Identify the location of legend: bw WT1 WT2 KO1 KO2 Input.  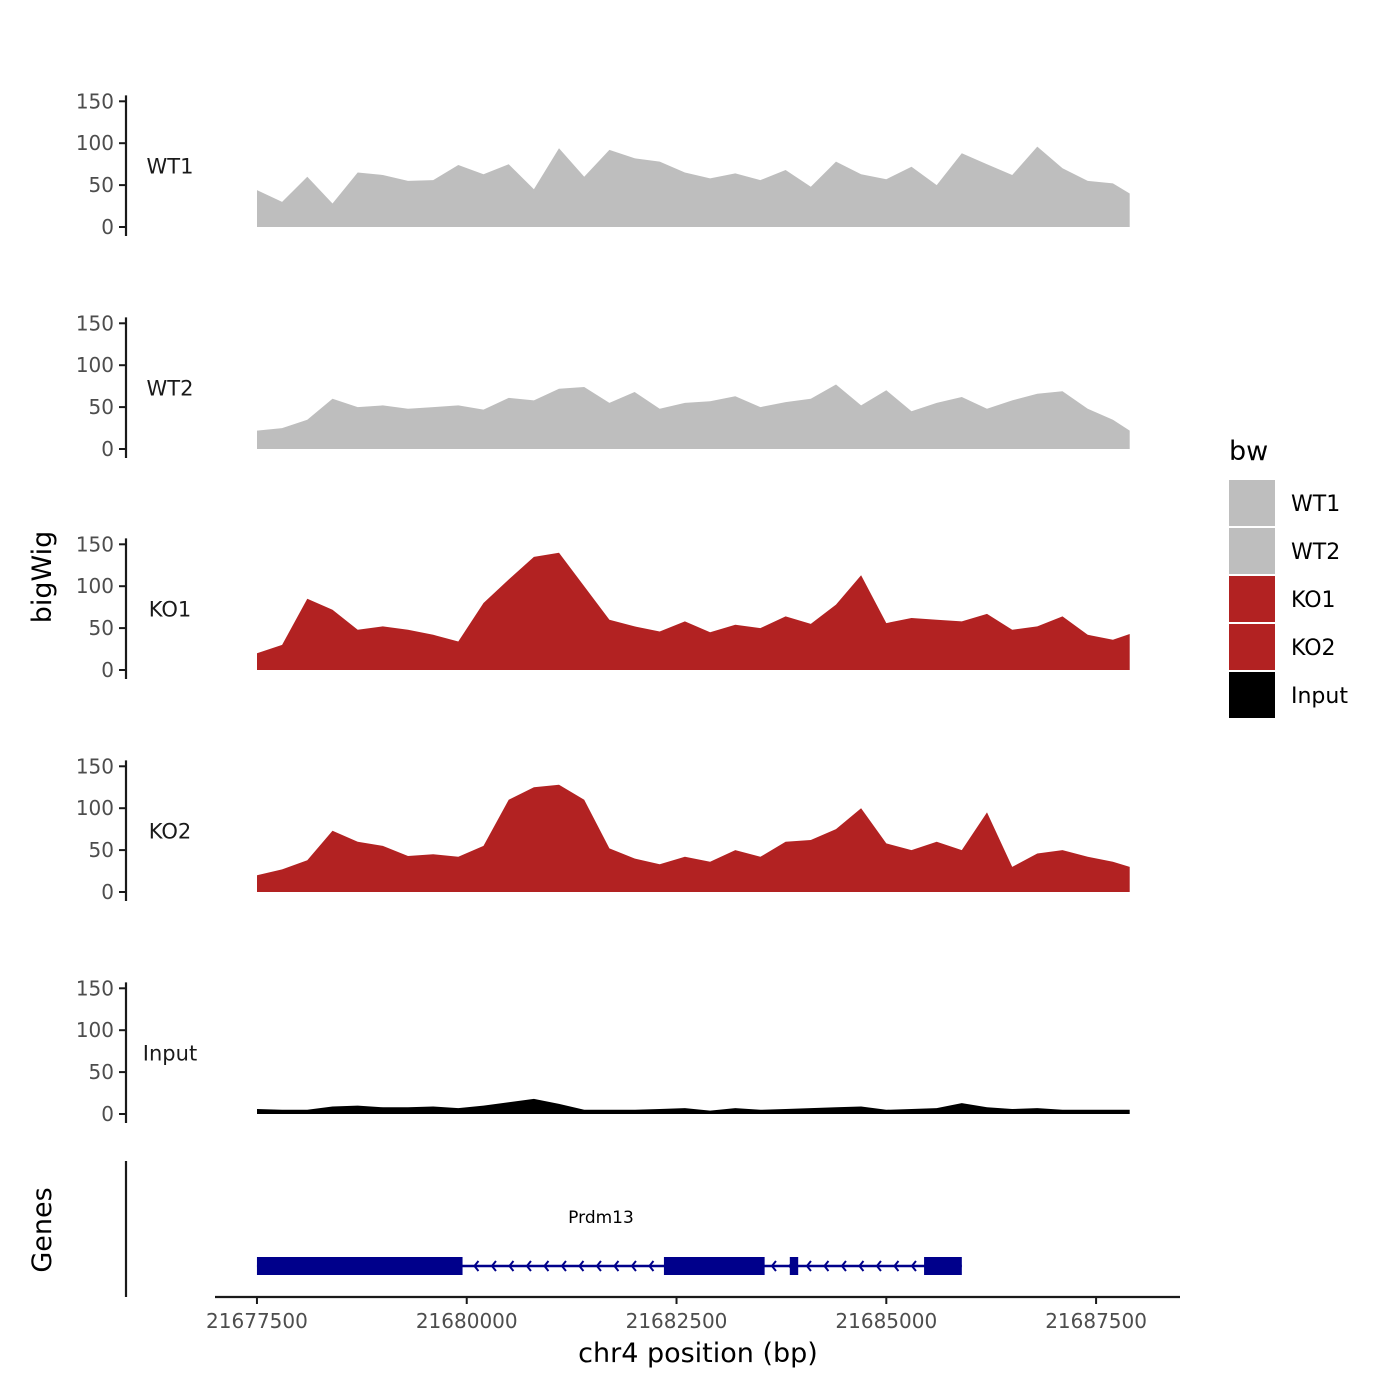
(1288, 577).